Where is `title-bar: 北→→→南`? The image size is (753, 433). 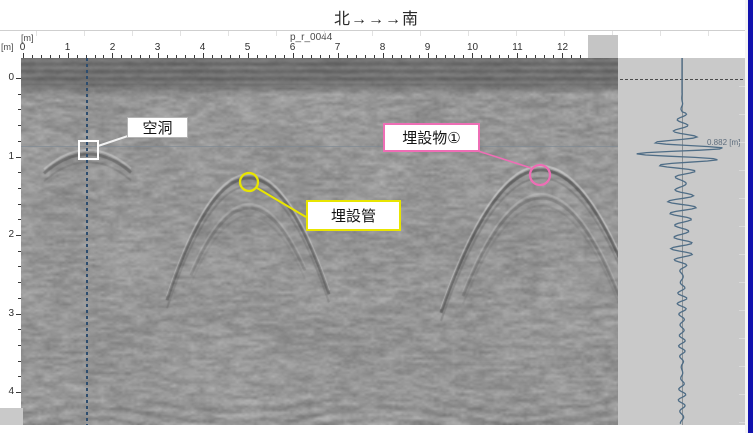 title-bar: 北→→→南 is located at coordinates (376, 15).